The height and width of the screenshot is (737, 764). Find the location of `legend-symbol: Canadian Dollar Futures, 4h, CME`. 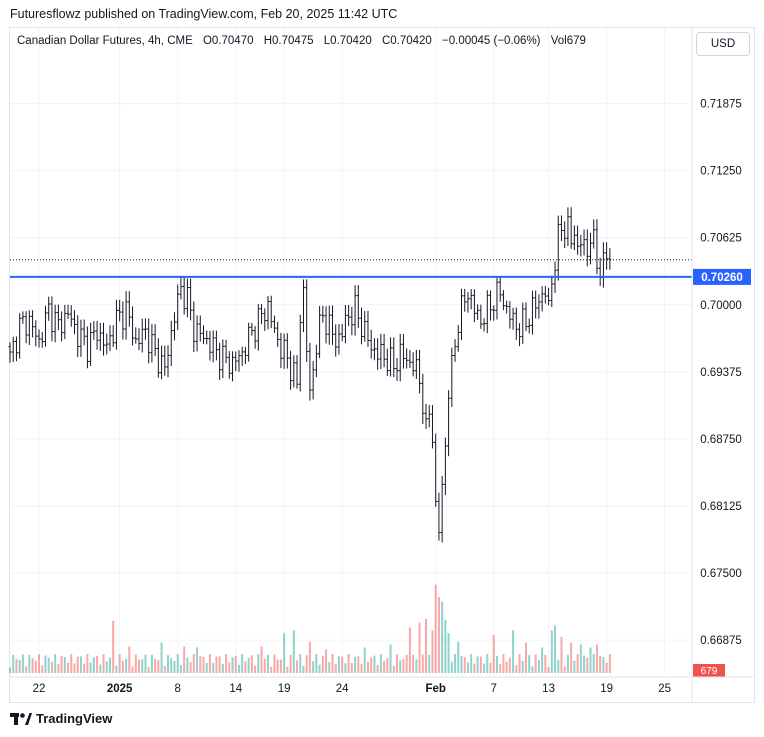

legend-symbol: Canadian Dollar Futures, 4h, CME is located at coordinates (105, 41).